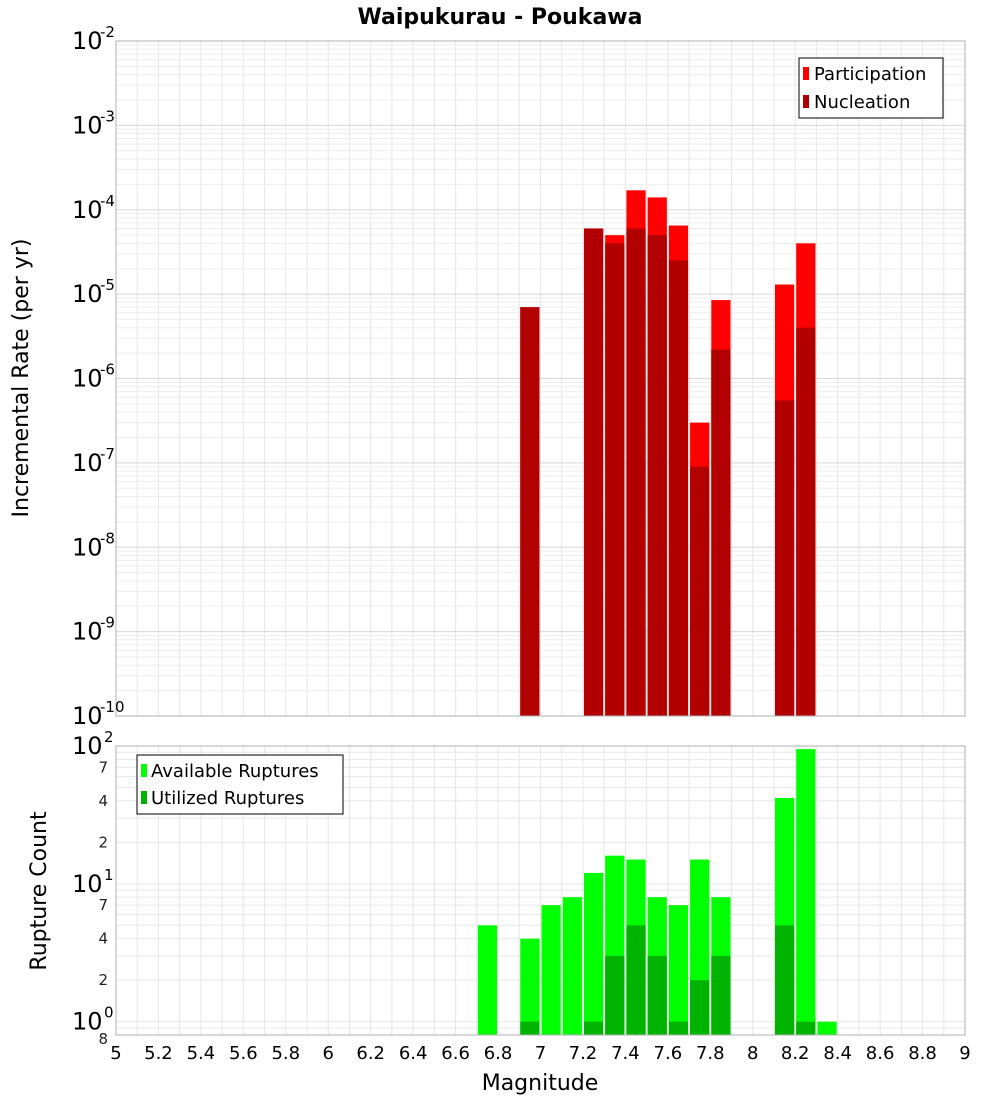 The width and height of the screenshot is (1000, 1100). I want to click on x-tick-label: 5, so click(115, 1053).